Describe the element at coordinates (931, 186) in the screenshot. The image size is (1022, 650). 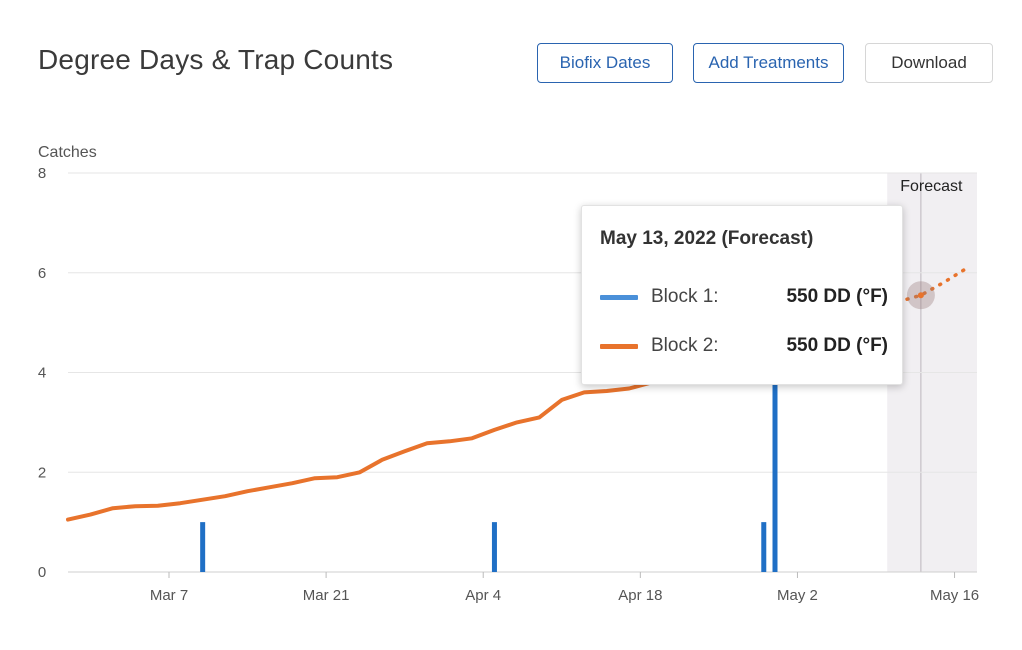
I see `forecast-label: Forecast` at that location.